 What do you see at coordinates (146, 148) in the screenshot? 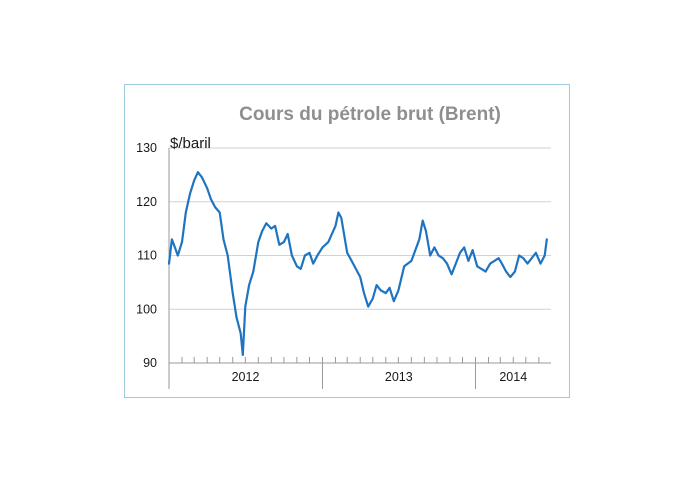
I see `y-tick-label-130: 130` at bounding box center [146, 148].